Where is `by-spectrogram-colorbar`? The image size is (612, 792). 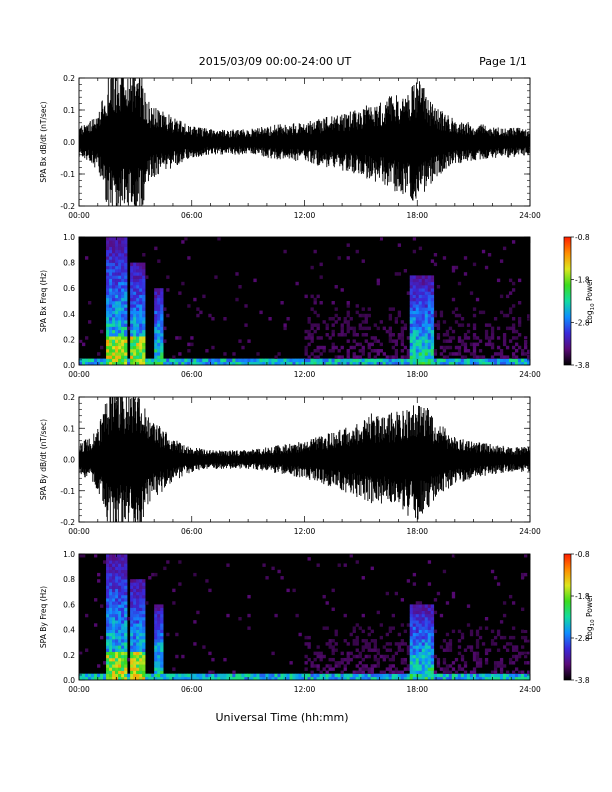 by-spectrogram-colorbar is located at coordinates (567, 617).